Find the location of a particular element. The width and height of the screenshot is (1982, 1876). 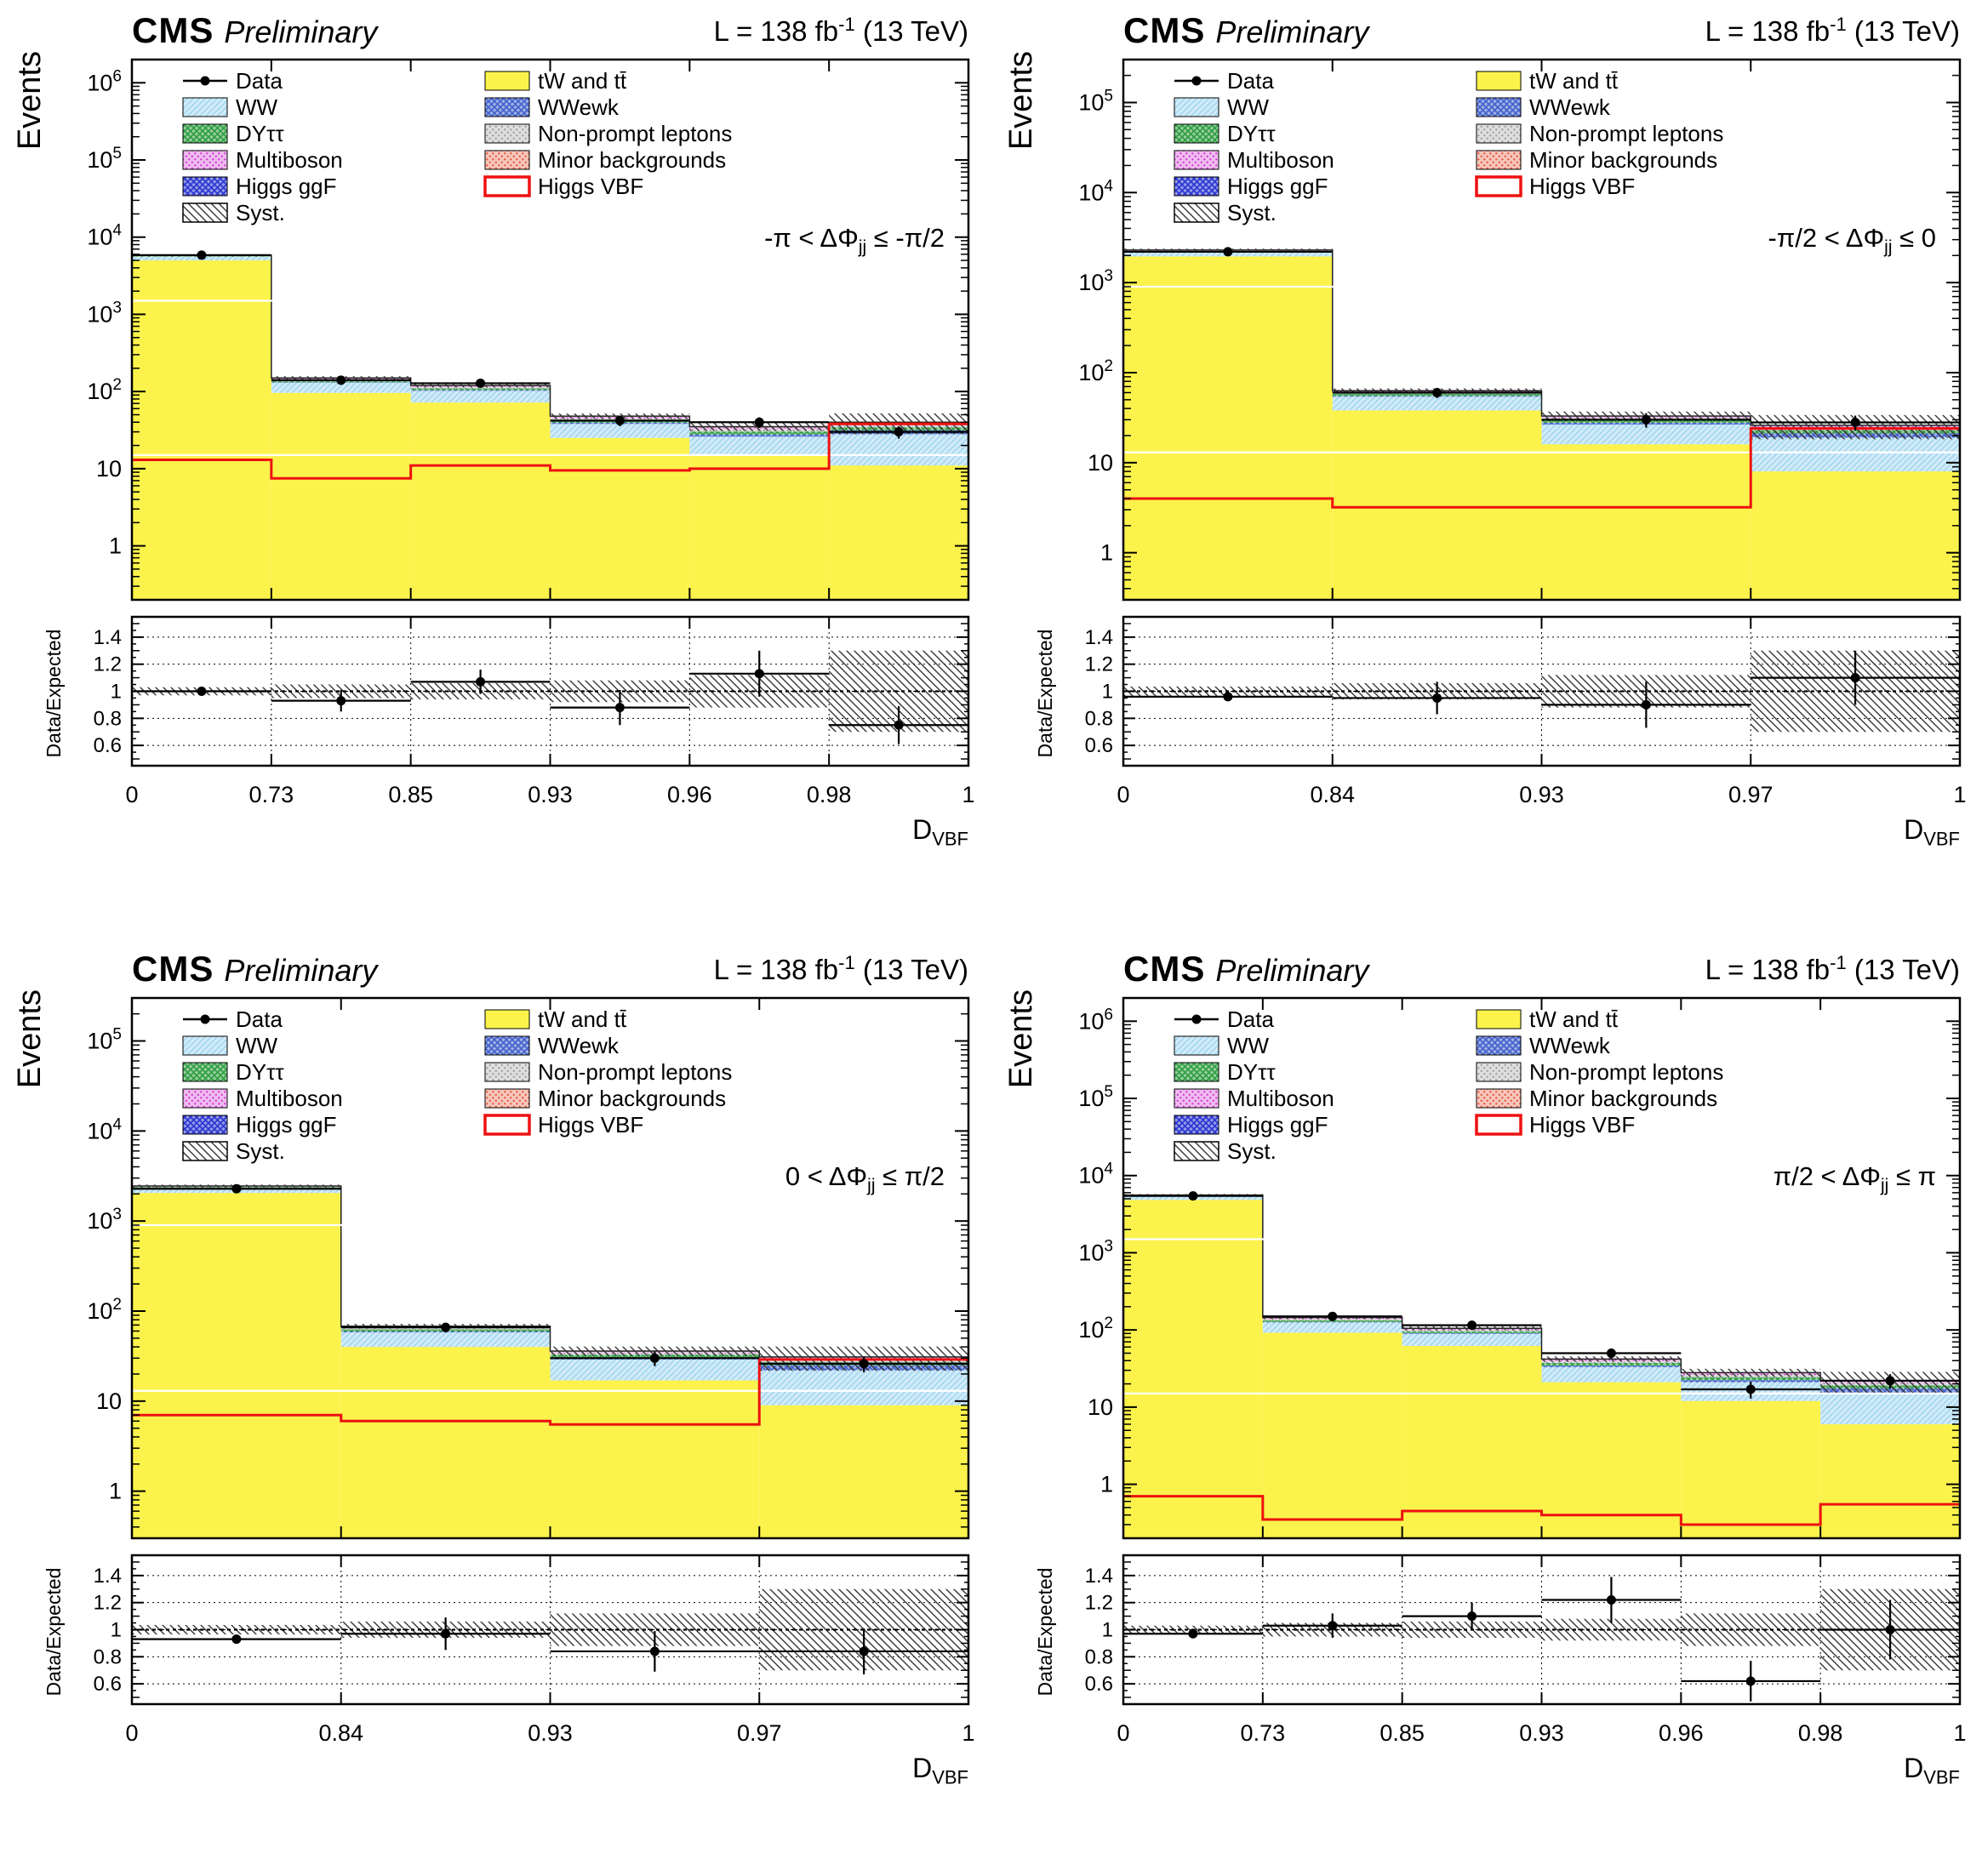

svg-text: WW is located at coordinates (1248, 107).